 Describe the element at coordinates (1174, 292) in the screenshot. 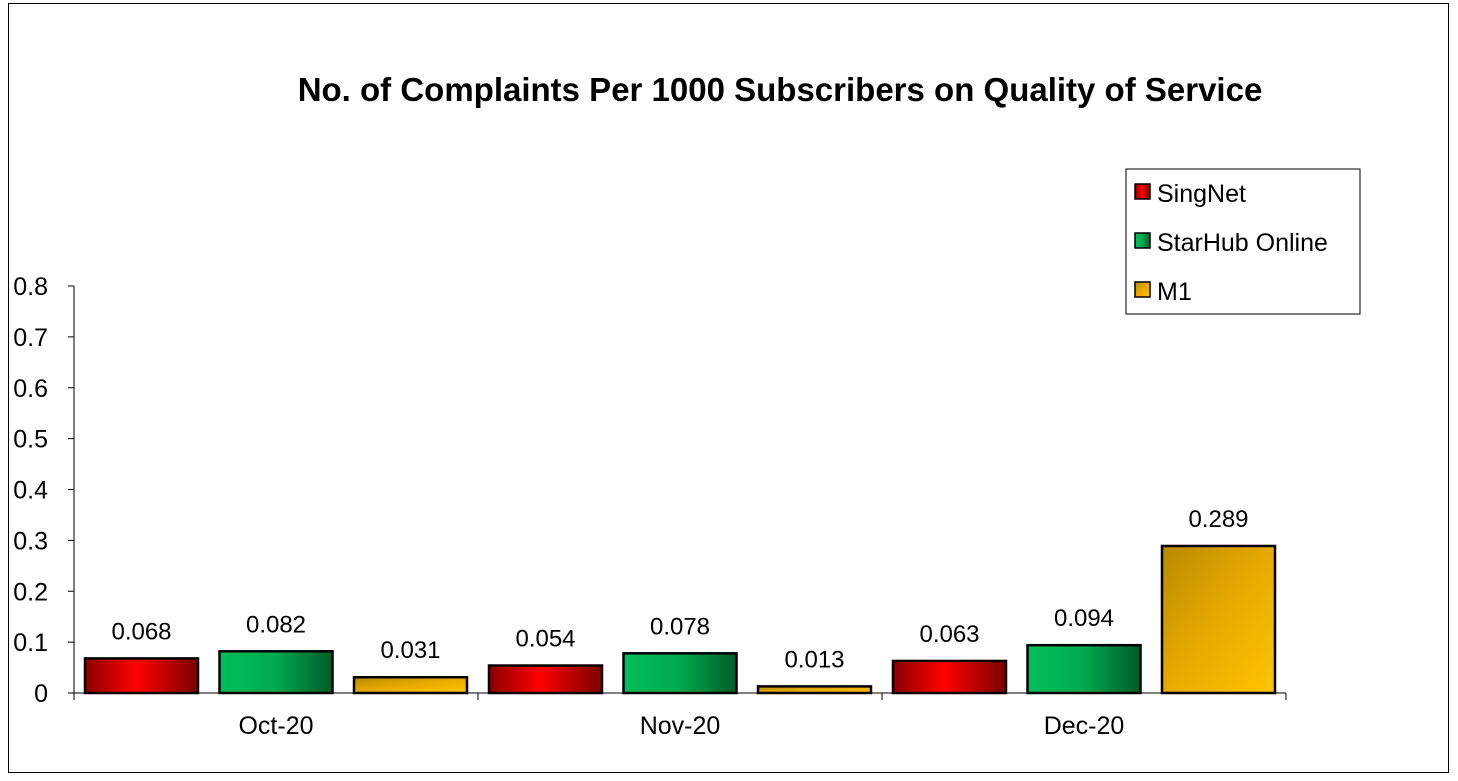

I see `legend-label: M1` at that location.